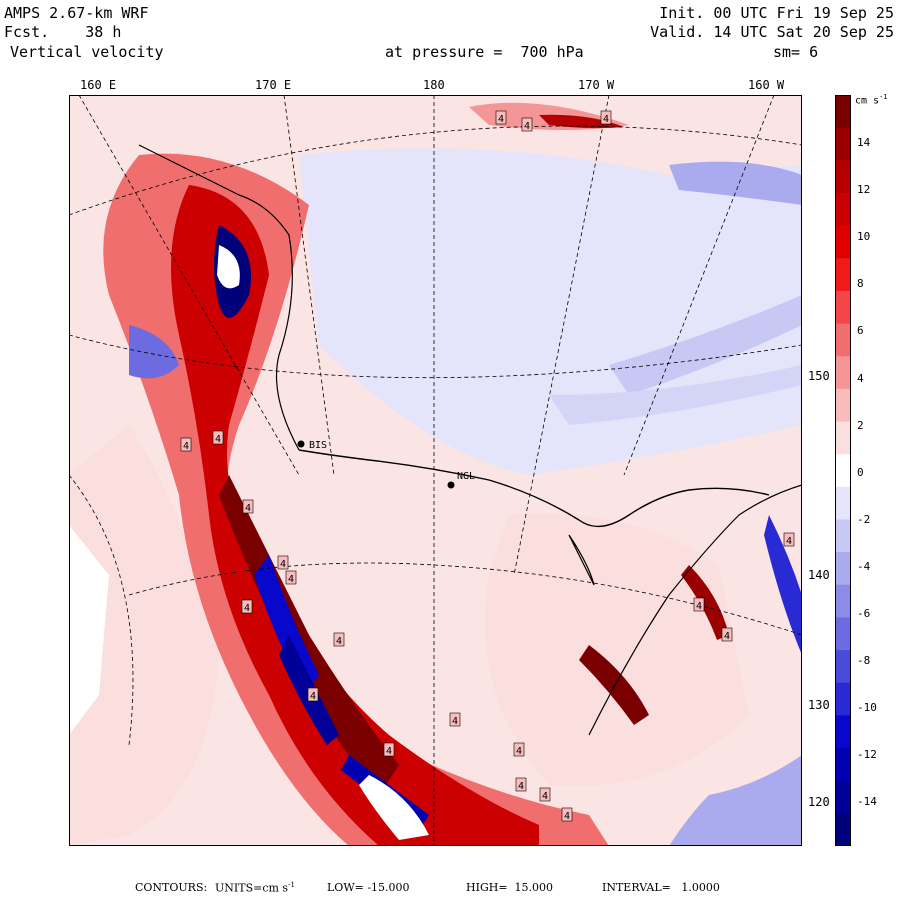 This screenshot has width=900, height=900. What do you see at coordinates (864, 566) in the screenshot?
I see `colorbar-tick-label: -4` at bounding box center [864, 566].